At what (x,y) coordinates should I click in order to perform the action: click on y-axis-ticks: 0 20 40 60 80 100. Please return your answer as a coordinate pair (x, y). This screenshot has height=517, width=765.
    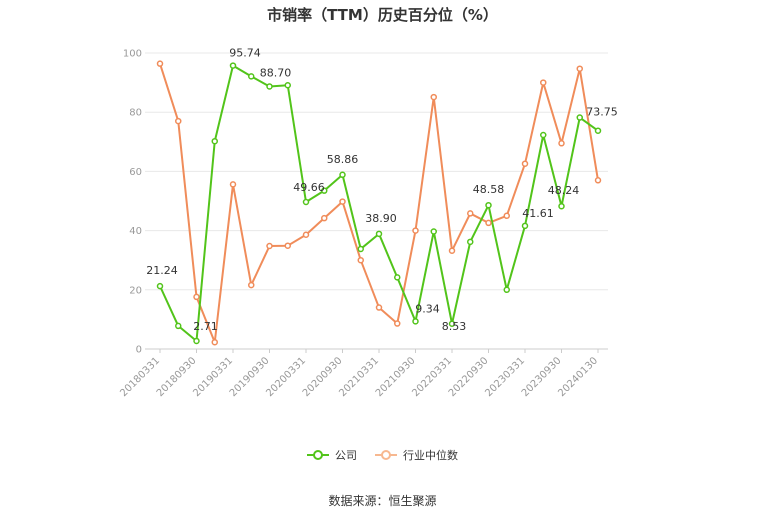
    Looking at the image, I should click on (132, 202).